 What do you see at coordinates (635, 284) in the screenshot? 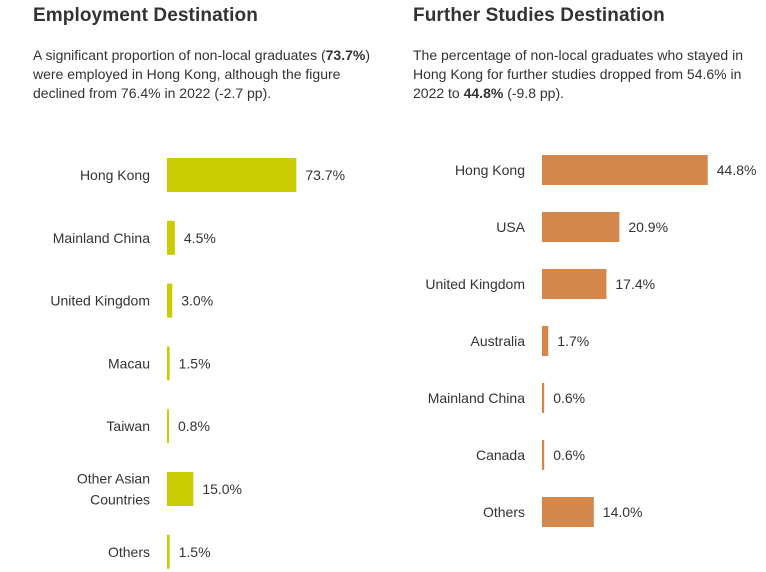
I see `value-label: 17.4%` at bounding box center [635, 284].